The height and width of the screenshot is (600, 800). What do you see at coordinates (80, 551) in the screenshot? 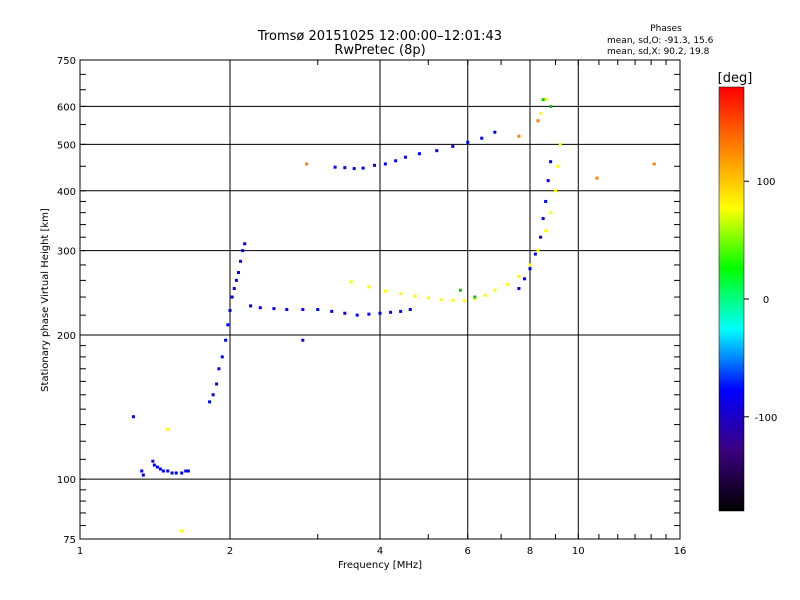
I see `x-tick-label: 1` at bounding box center [80, 551].